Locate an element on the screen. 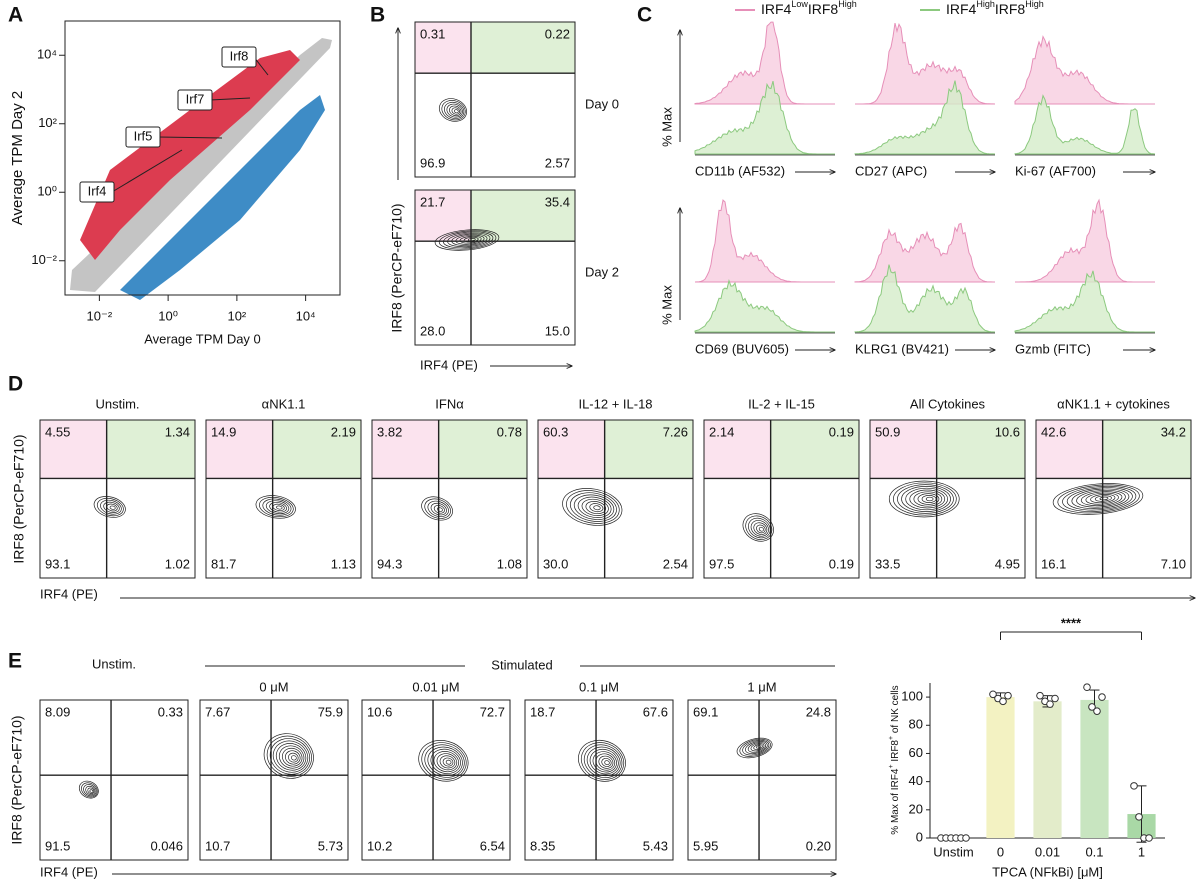 The image size is (1200, 885). group-title: Stimulated is located at coordinates (521, 664).